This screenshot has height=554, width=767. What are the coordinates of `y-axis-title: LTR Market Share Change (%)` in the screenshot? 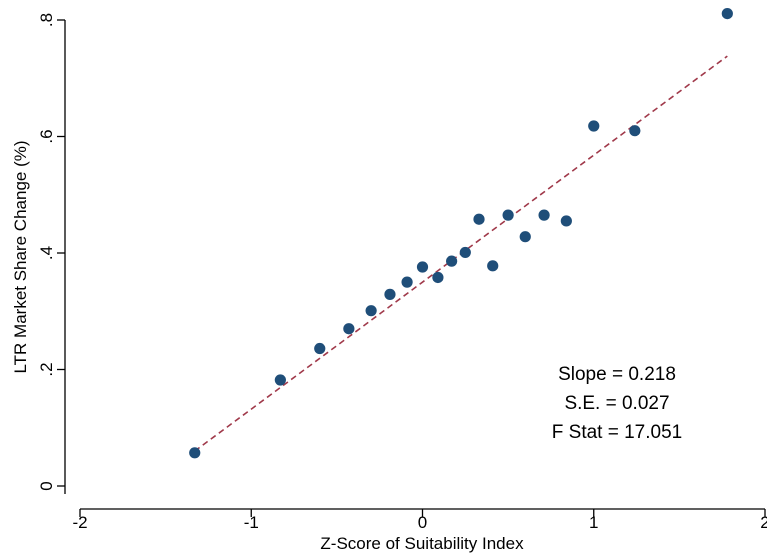 It's located at (20, 256).